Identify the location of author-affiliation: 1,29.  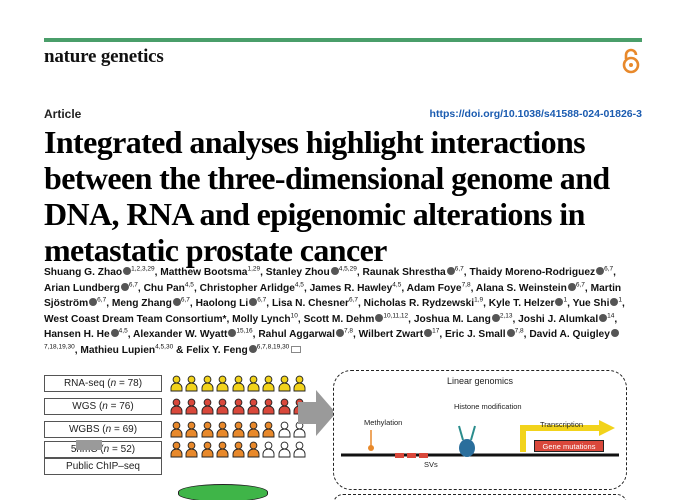
(254, 269).